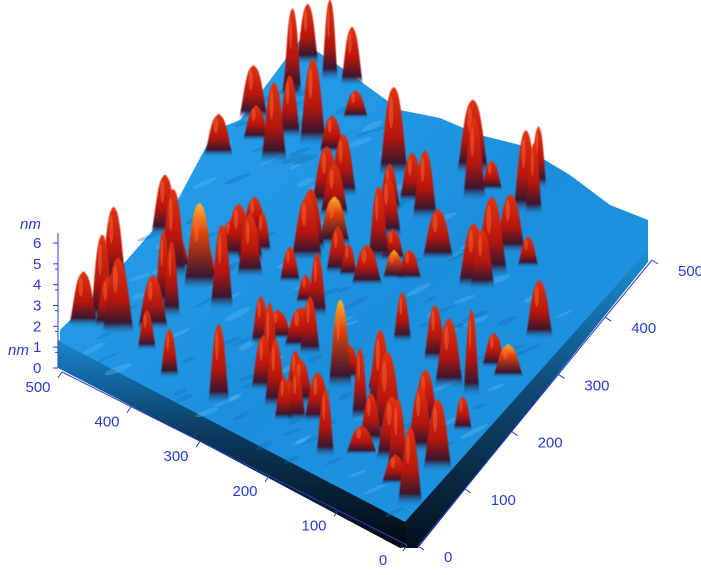  Describe the element at coordinates (30, 224) in the screenshot. I see `z-axis-unit-top: nm` at that location.